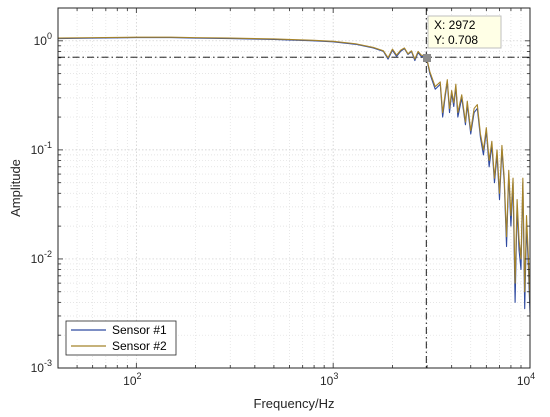 The width and height of the screenshot is (550, 417). I want to click on datatip-y: Y: 0.708, so click(456, 40).